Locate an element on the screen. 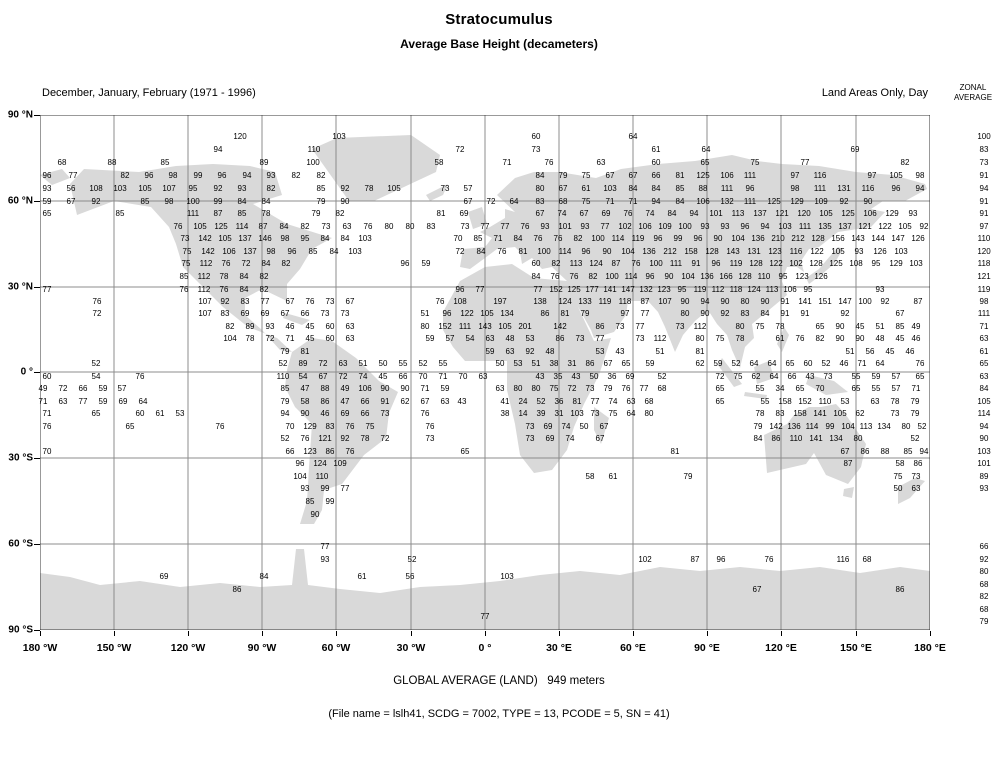 The width and height of the screenshot is (998, 760). land-north-america is located at coordinates (201, 258).